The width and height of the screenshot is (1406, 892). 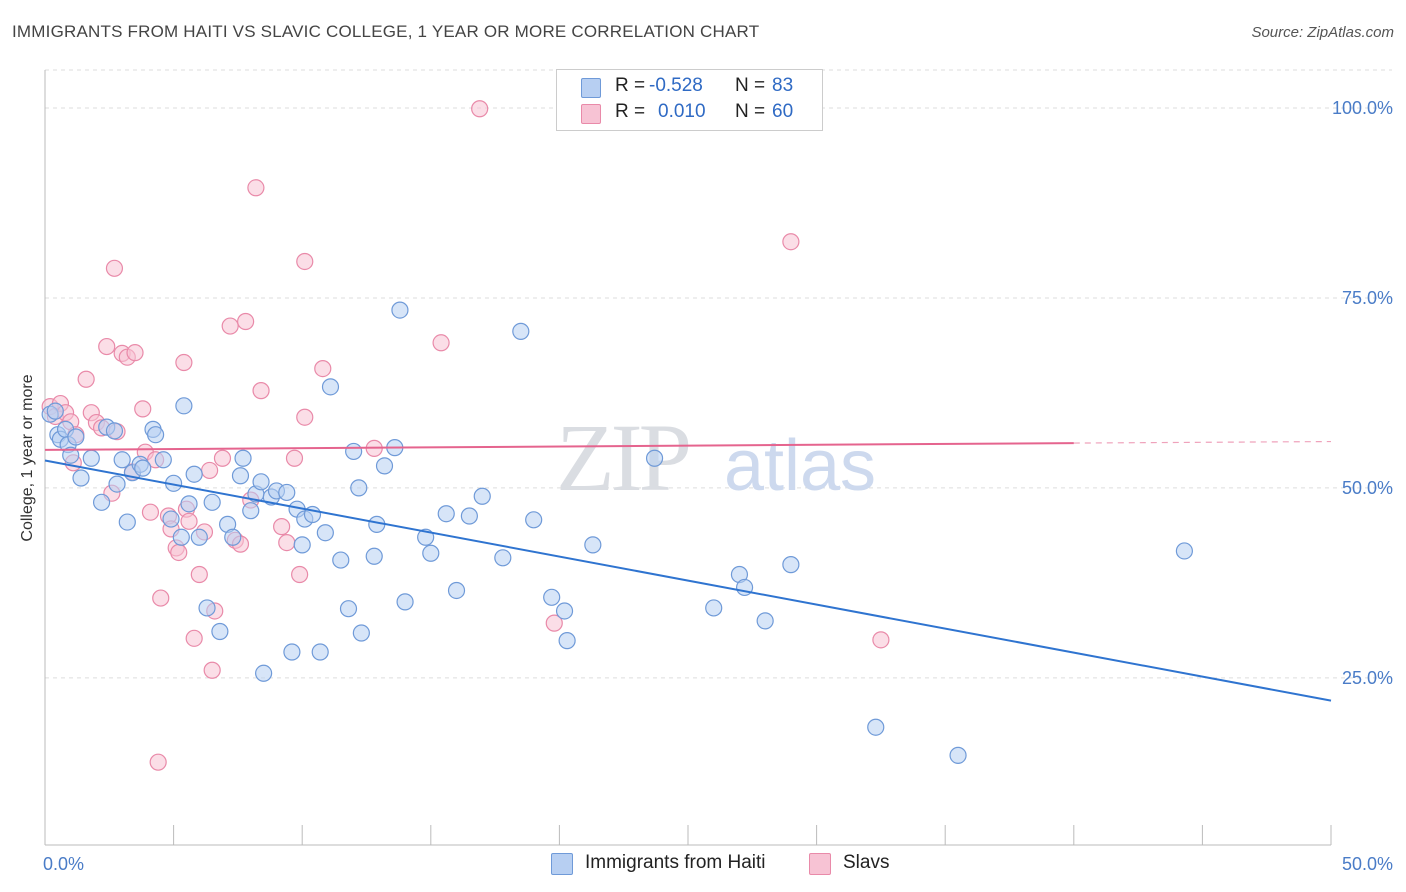 What do you see at coordinates (1367, 678) in the screenshot?
I see `y-tick-label: 25.0%` at bounding box center [1367, 678].